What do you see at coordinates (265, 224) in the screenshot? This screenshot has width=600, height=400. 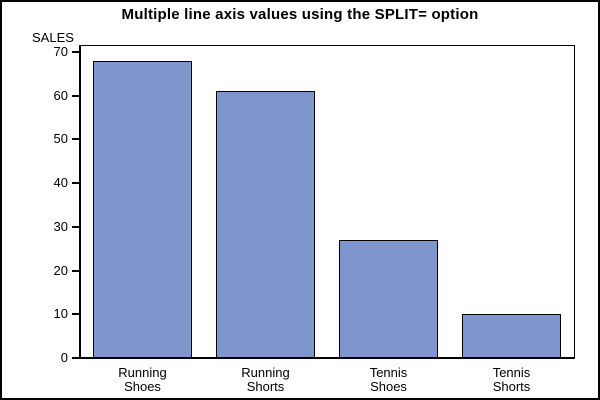 I see `bar-running-shorts` at bounding box center [265, 224].